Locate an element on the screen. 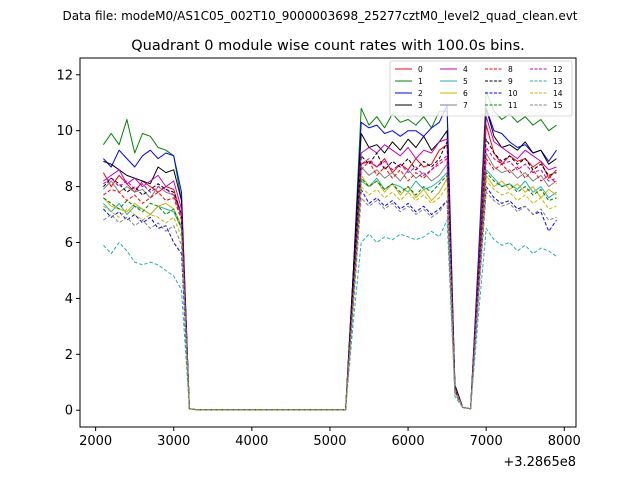 The width and height of the screenshot is (640, 480). legend-label-14: 14 is located at coordinates (558, 93).